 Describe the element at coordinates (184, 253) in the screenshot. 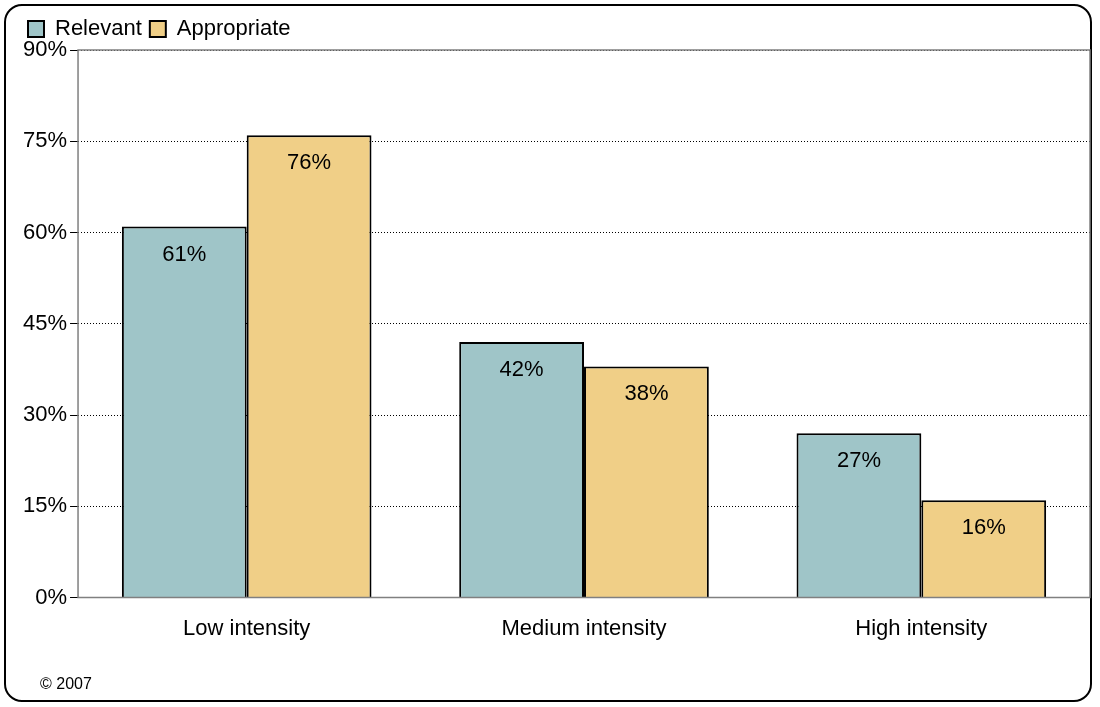

I see `data-label: 61%` at that location.